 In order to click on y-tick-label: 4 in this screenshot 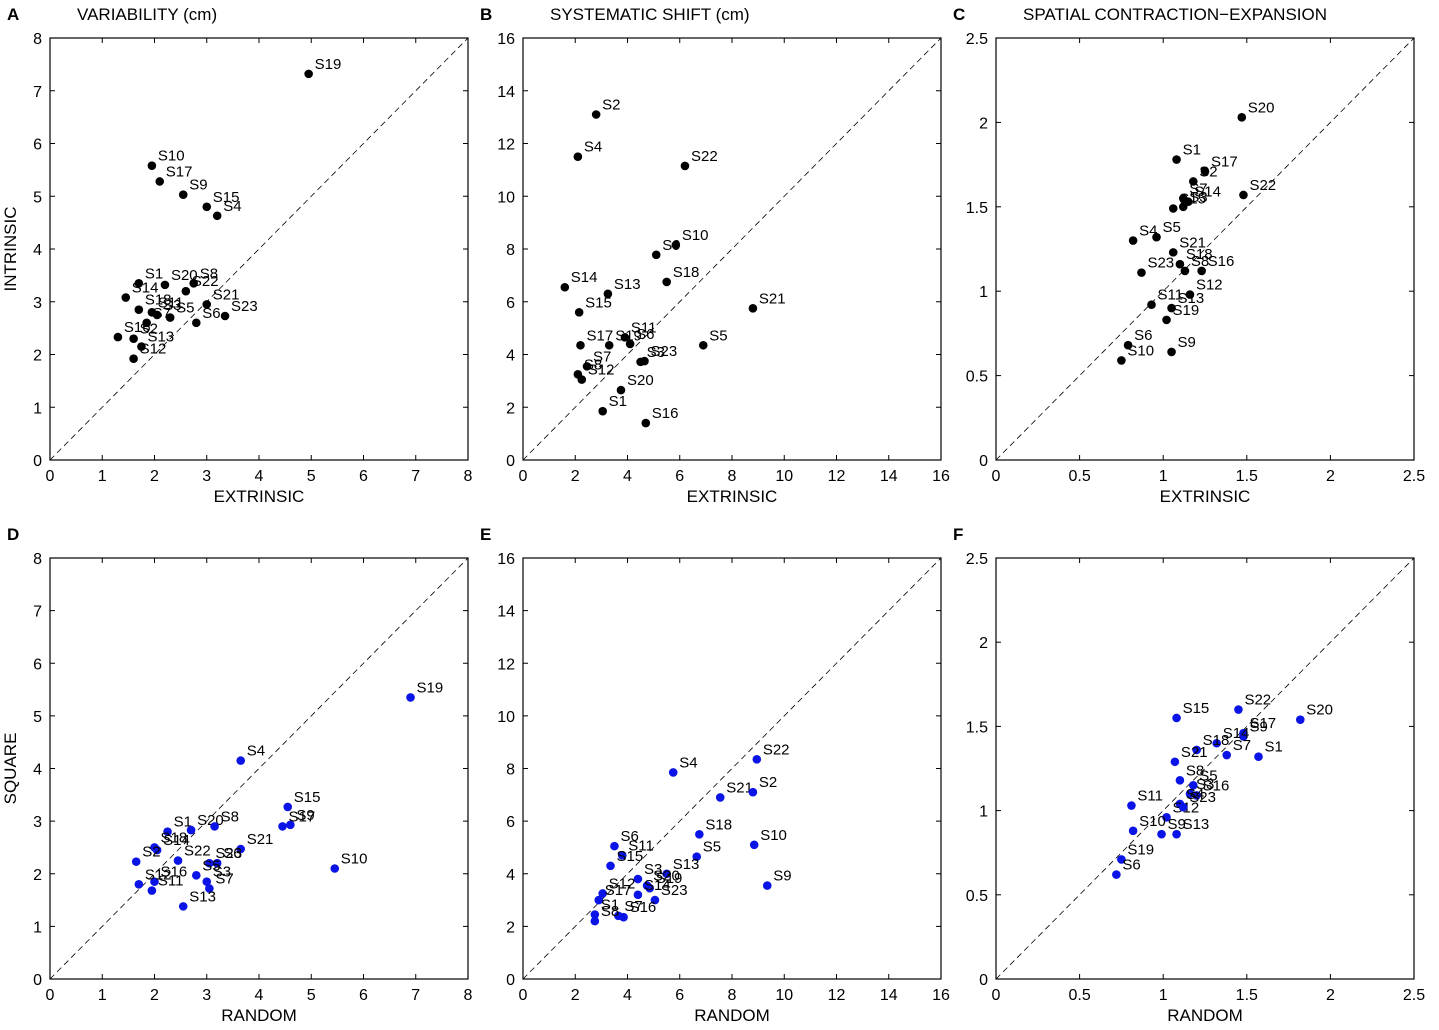, I will do `click(510, 875)`.